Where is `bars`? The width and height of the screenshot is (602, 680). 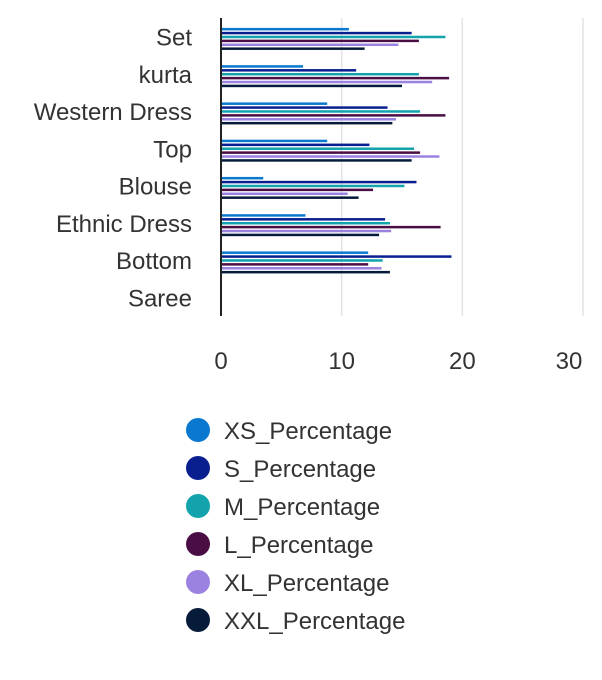 bars is located at coordinates (336, 150).